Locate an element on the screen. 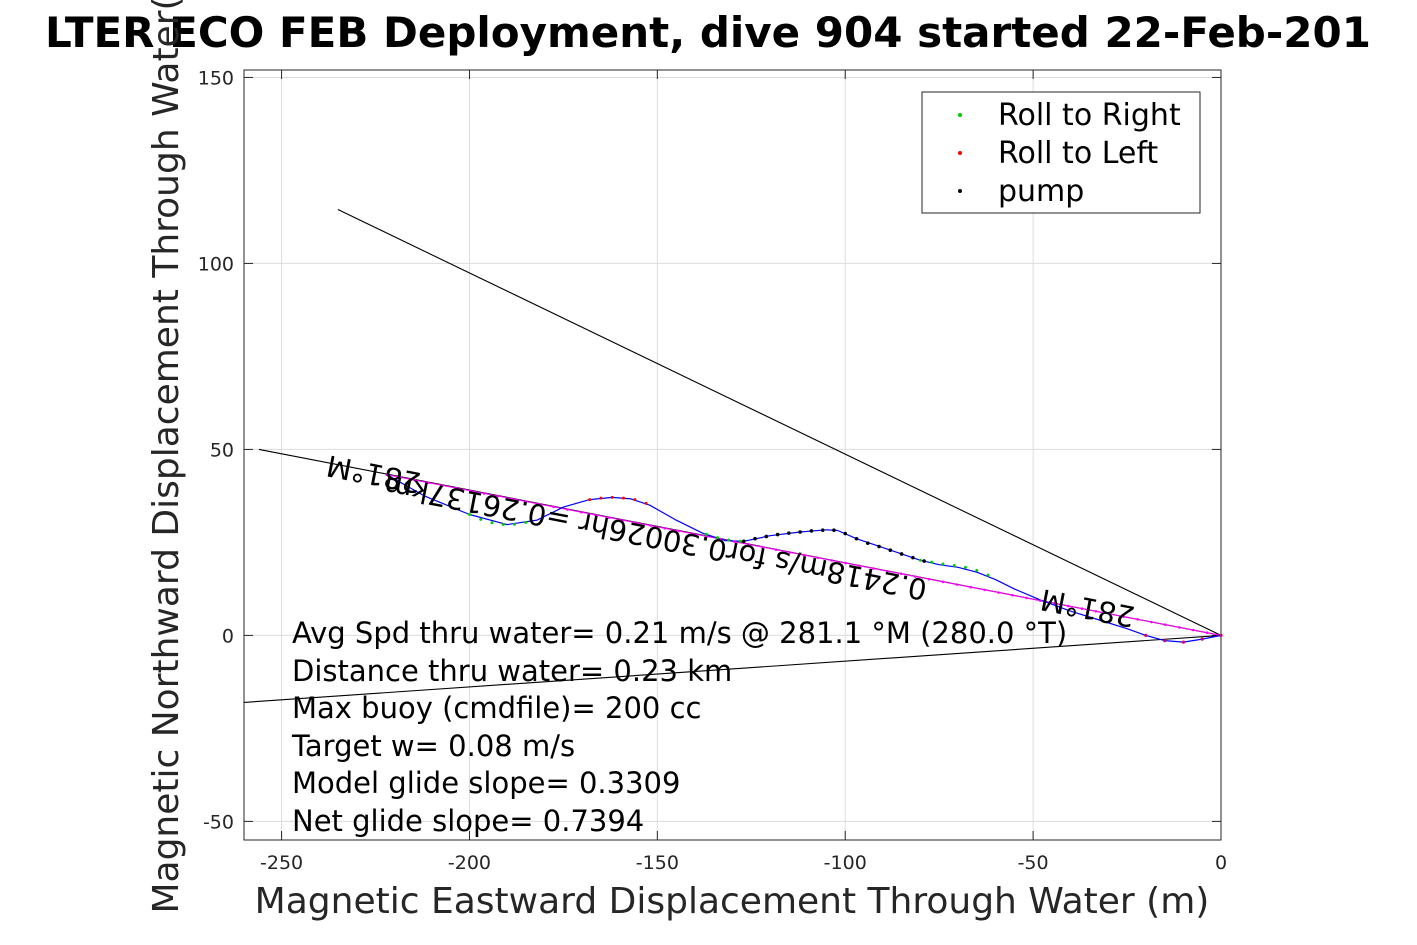 This screenshot has height=945, width=1417. y-tick-label: 0 is located at coordinates (228, 636).